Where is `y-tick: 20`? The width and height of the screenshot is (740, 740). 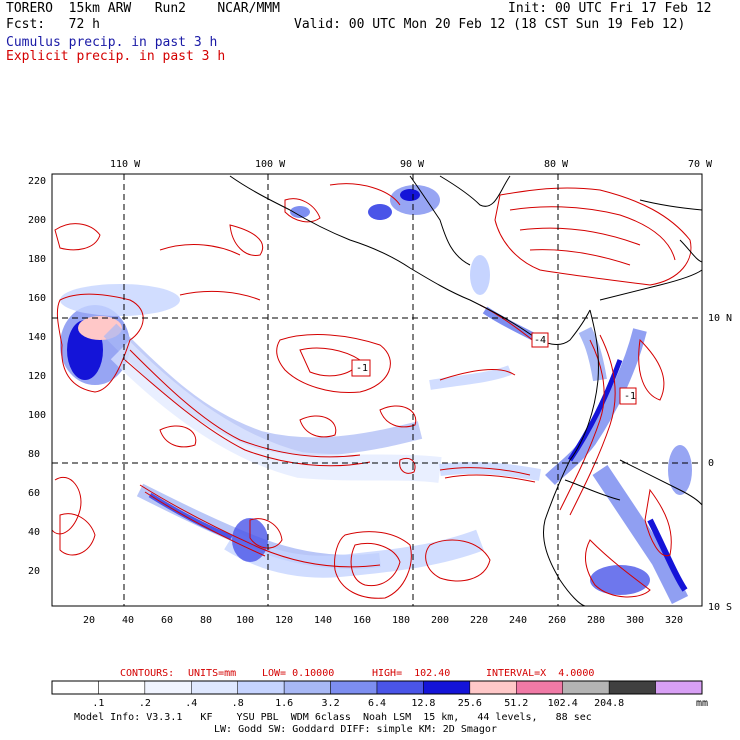
y-tick: 20 is located at coordinates (34, 571).